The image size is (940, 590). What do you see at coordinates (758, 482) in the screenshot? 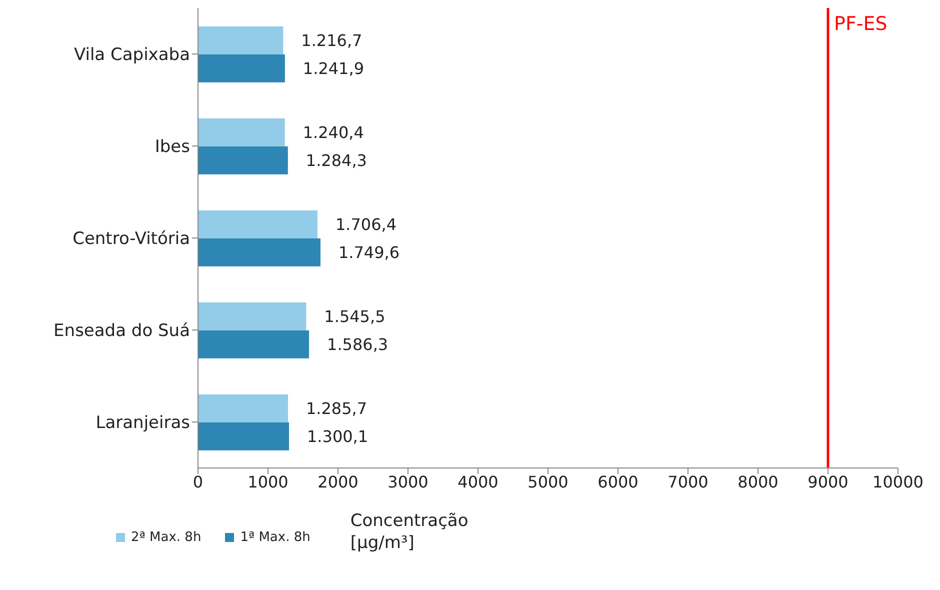
I see `x-tick-label: 8000` at bounding box center [758, 482].